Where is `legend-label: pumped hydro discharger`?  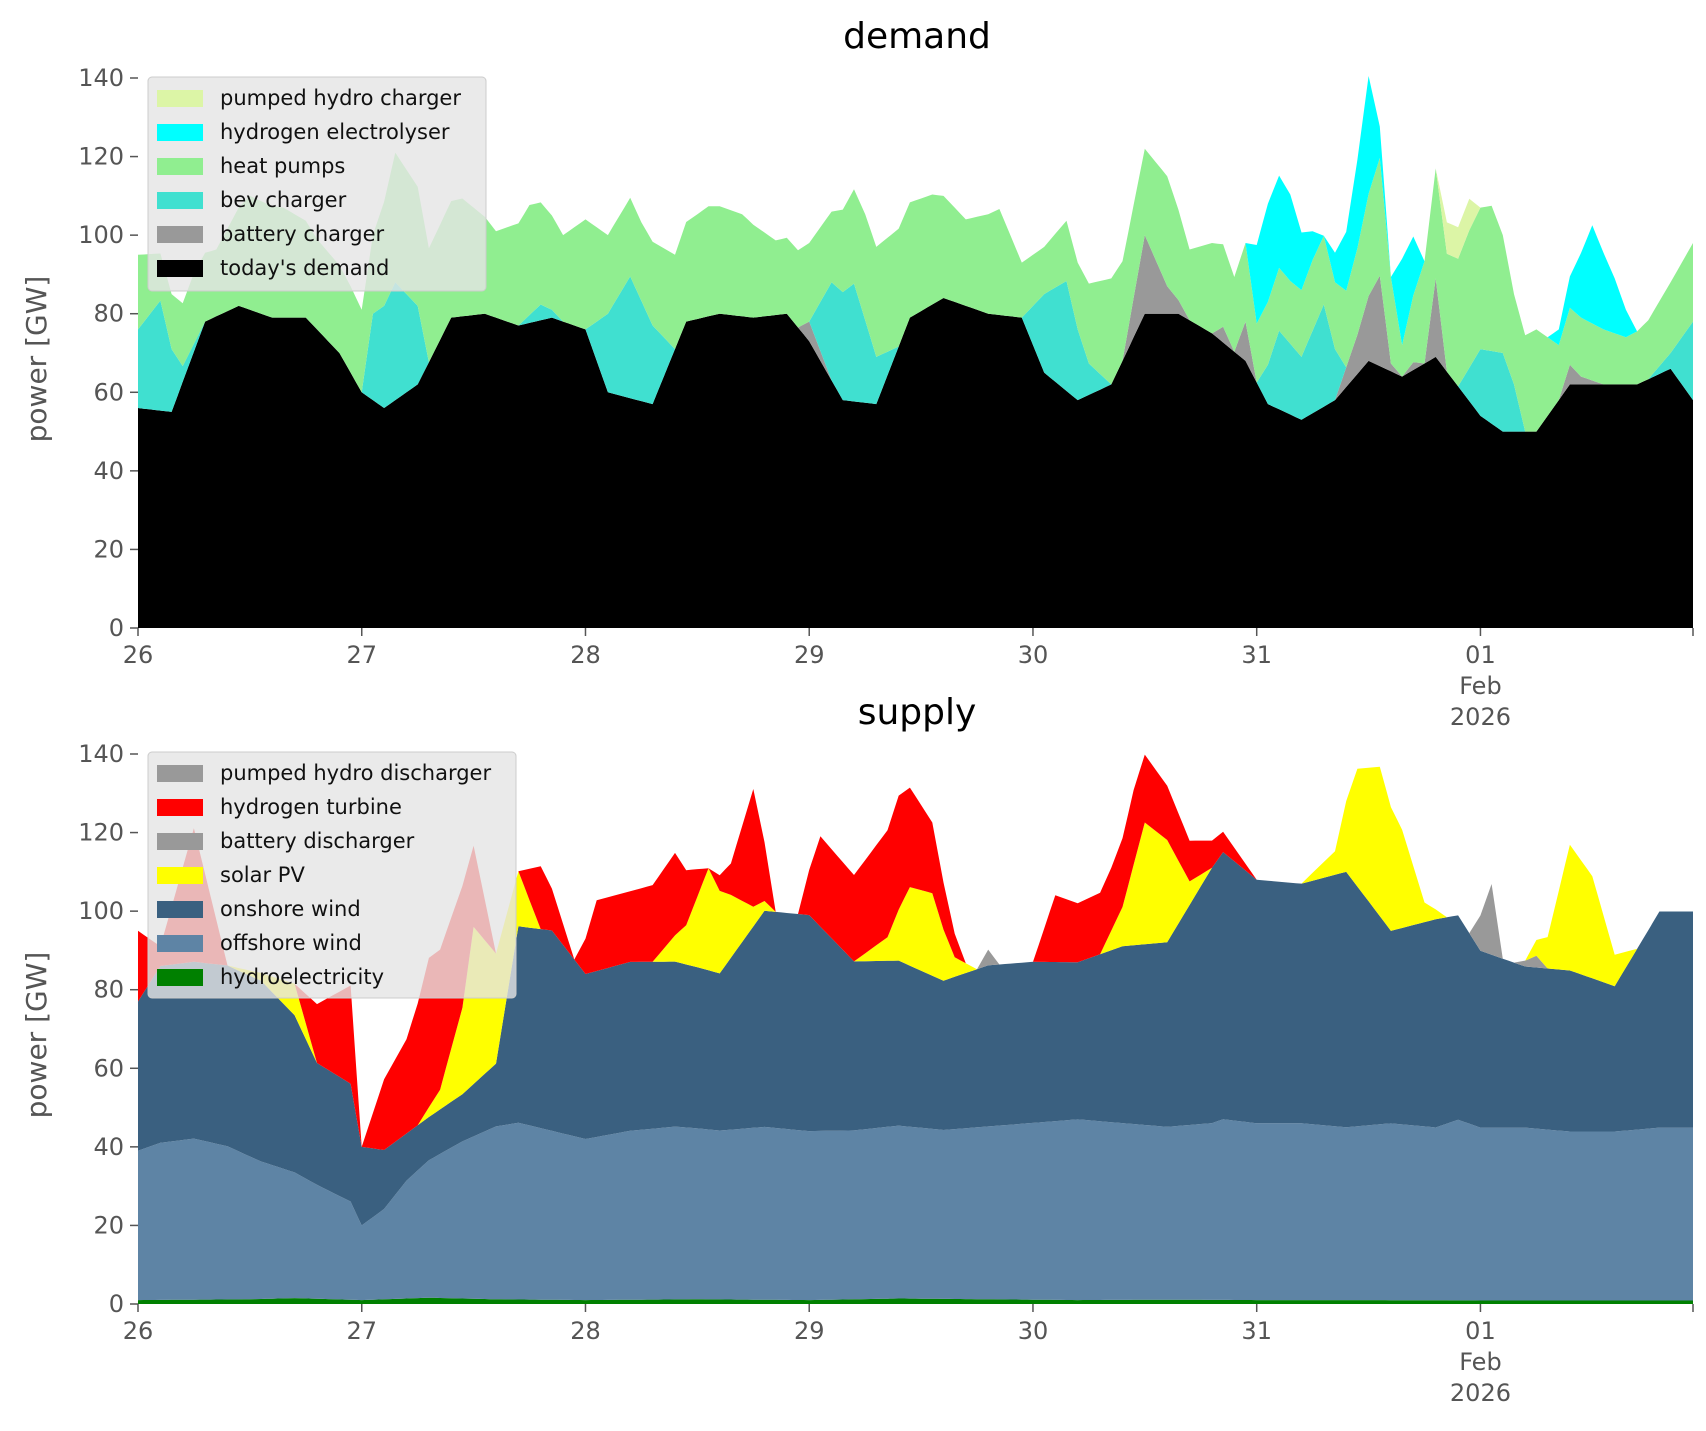
legend-label: pumped hydro discharger is located at coordinates (355, 773).